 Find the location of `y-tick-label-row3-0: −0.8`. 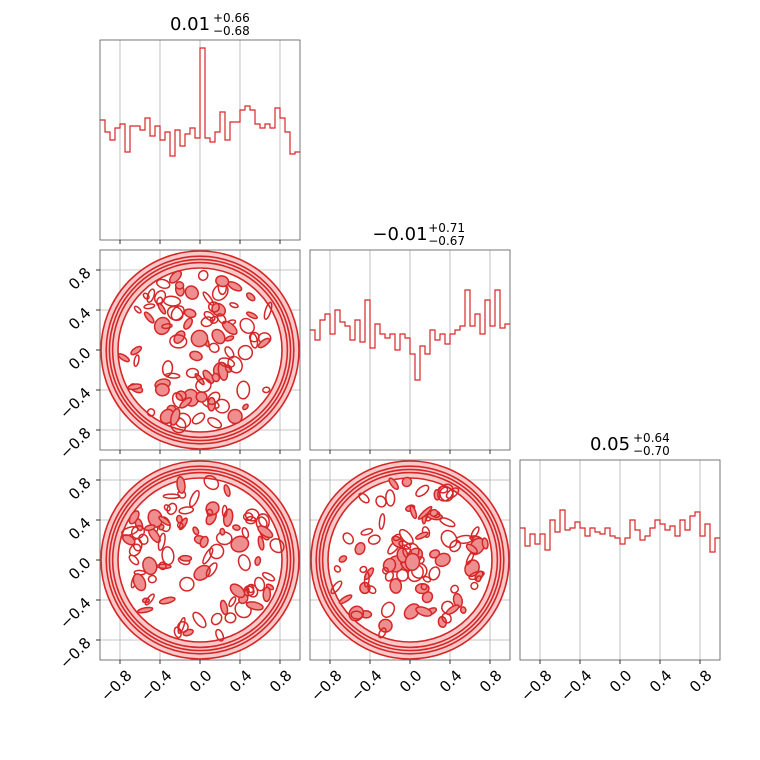

y-tick-label-row3-0: −0.8 is located at coordinates (75, 653).